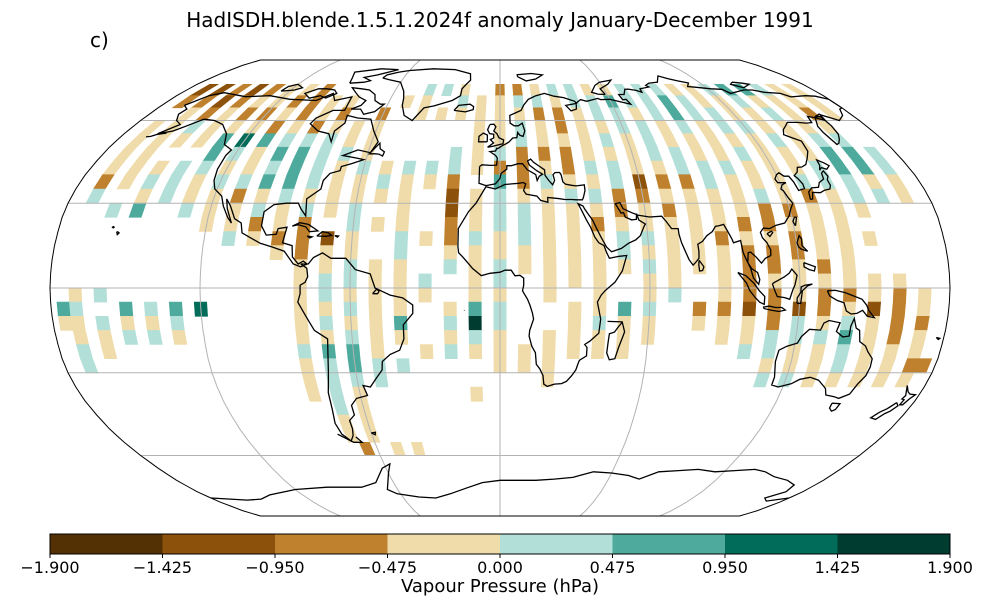  What do you see at coordinates (725, 567) in the screenshot?
I see `colorbar-tick-label: 0.950` at bounding box center [725, 567].